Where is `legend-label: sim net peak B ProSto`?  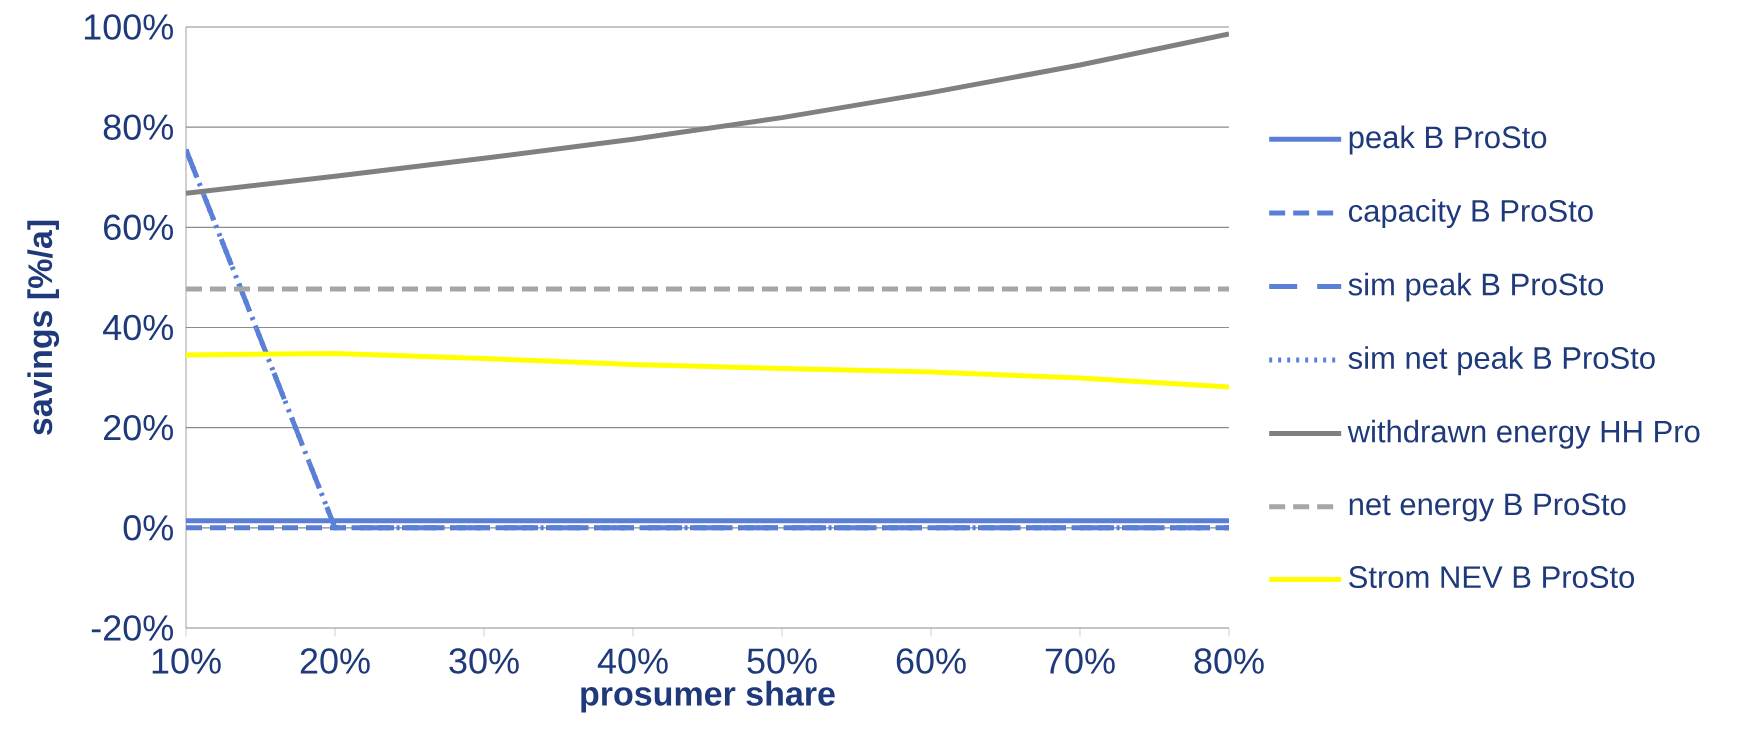
legend-label: sim net peak B ProSto is located at coordinates (1501, 361).